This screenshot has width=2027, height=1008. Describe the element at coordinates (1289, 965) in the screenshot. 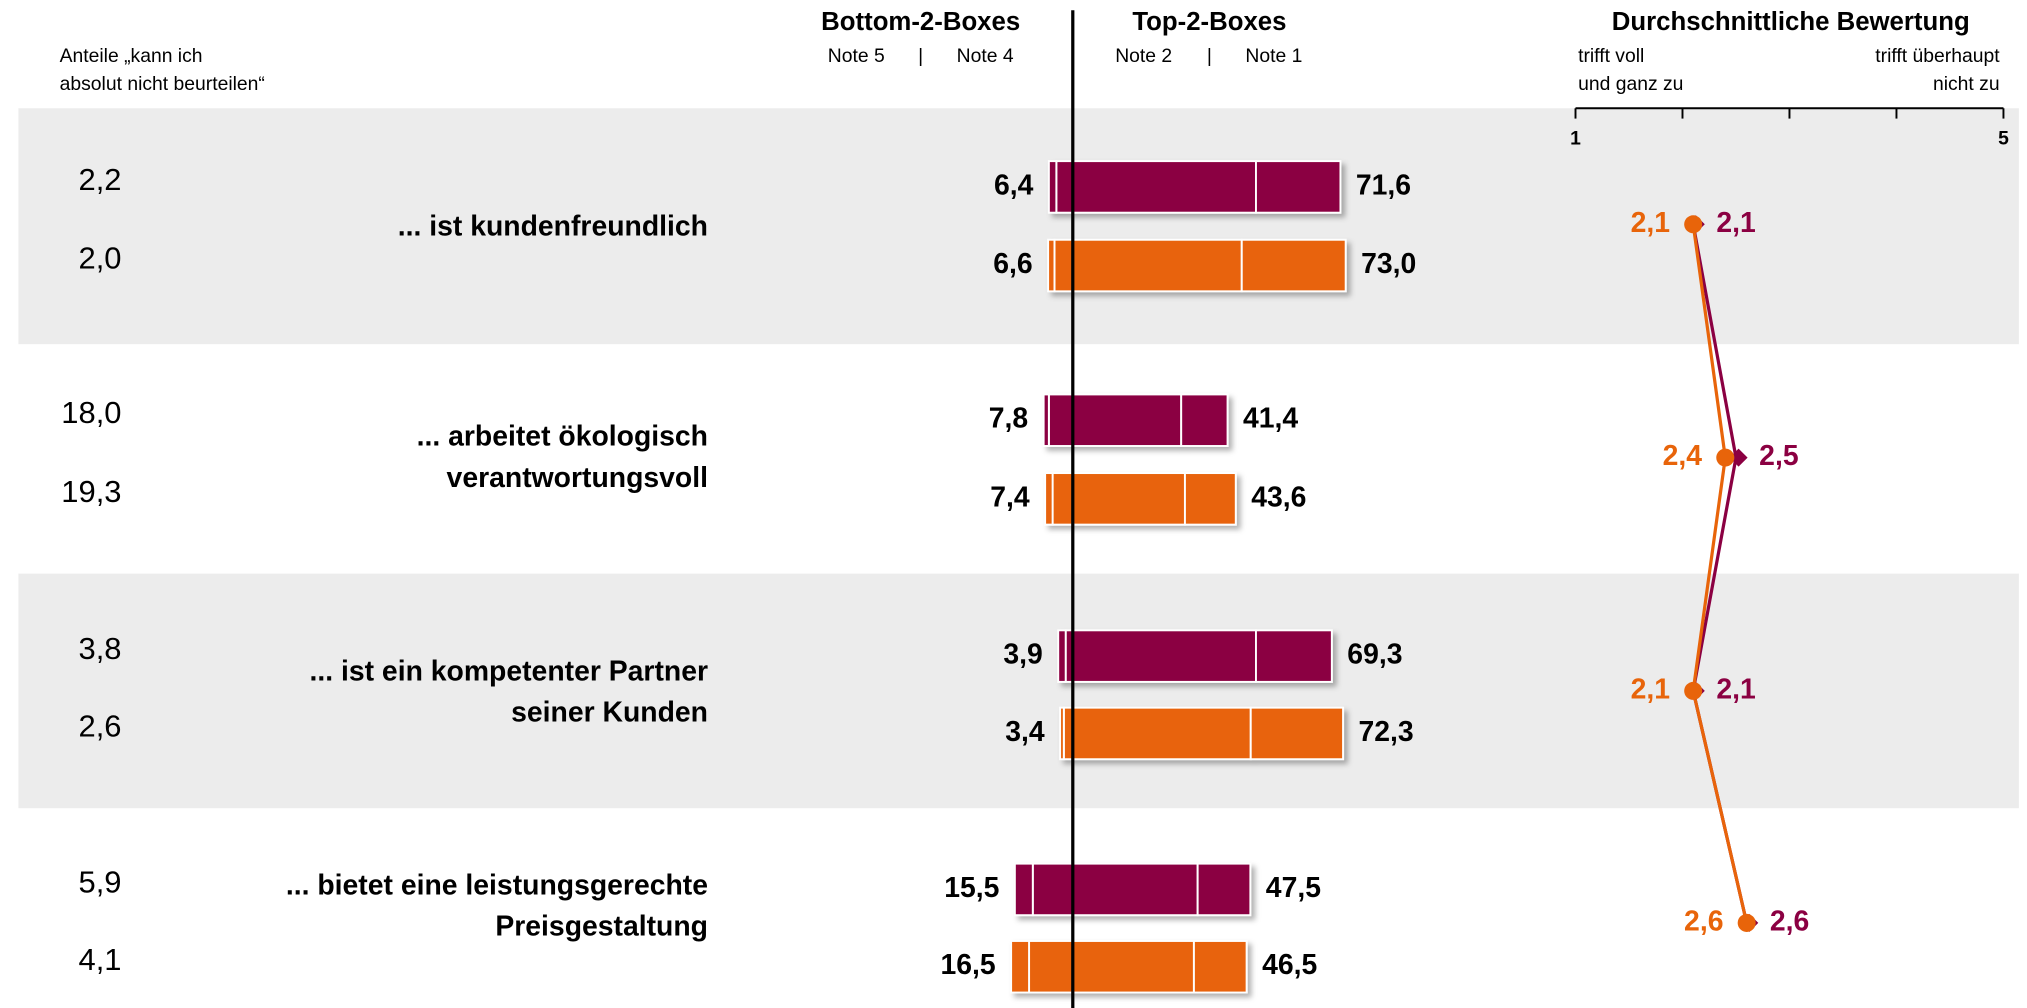

I see `top-value-label: 46,5` at that location.